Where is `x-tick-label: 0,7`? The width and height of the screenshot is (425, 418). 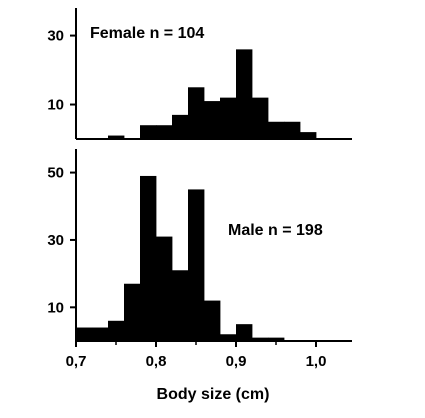
x-tick-label: 0,7 is located at coordinates (76, 361).